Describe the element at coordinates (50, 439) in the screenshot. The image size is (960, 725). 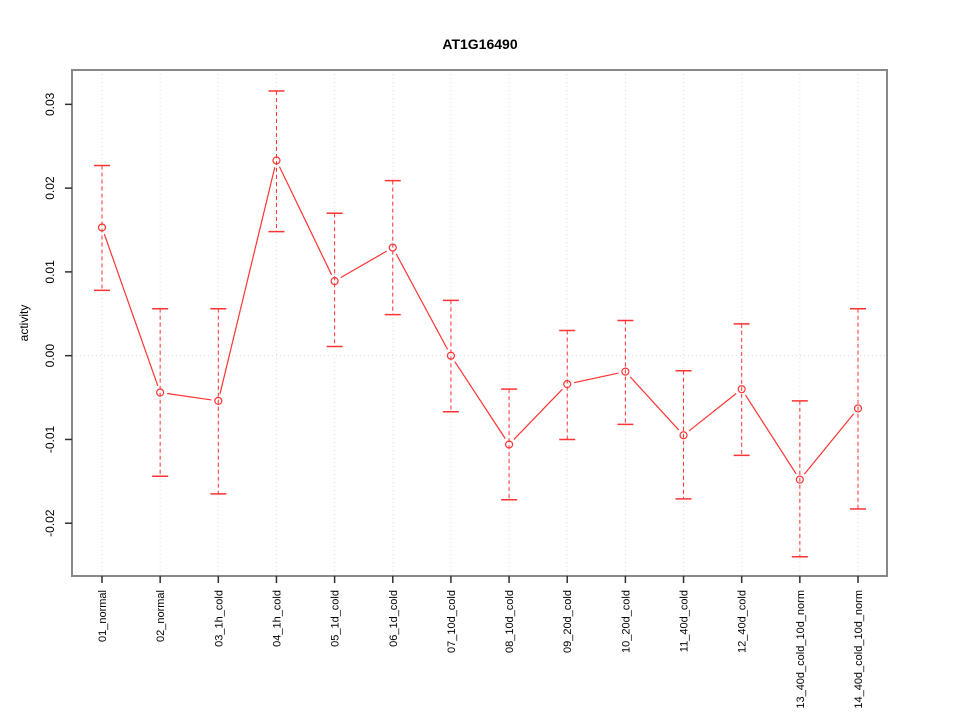
I see `y-tick-label: -0.01` at that location.